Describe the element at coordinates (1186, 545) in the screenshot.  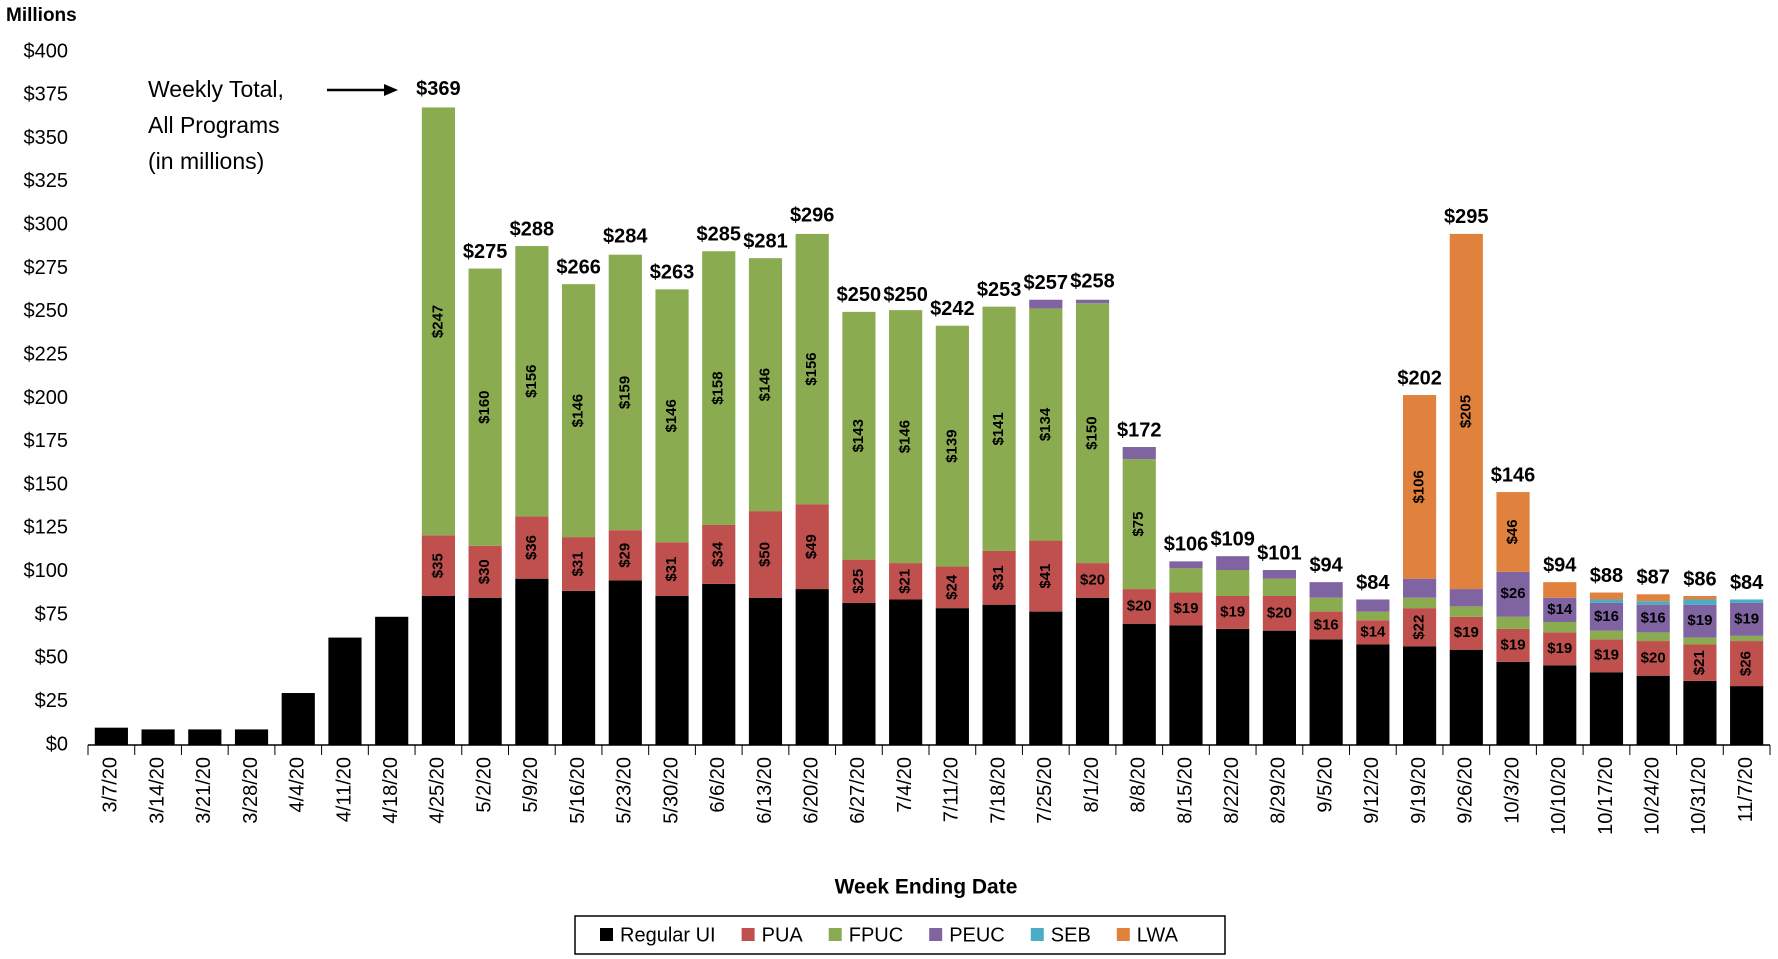
I see `total-label: $106` at that location.